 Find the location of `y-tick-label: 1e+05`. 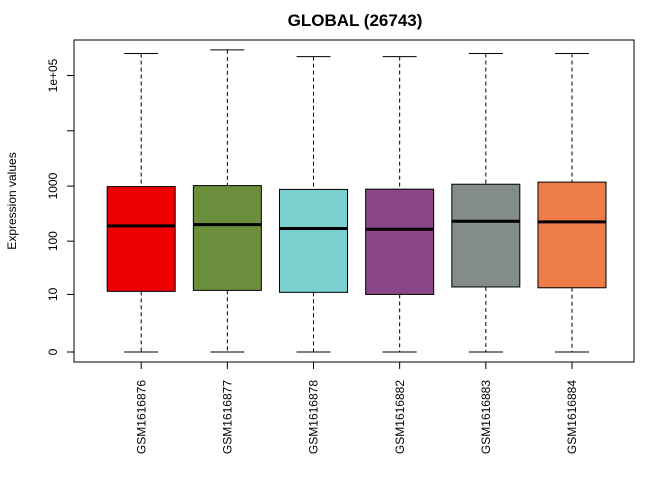

y-tick-label: 1e+05 is located at coordinates (53, 75).